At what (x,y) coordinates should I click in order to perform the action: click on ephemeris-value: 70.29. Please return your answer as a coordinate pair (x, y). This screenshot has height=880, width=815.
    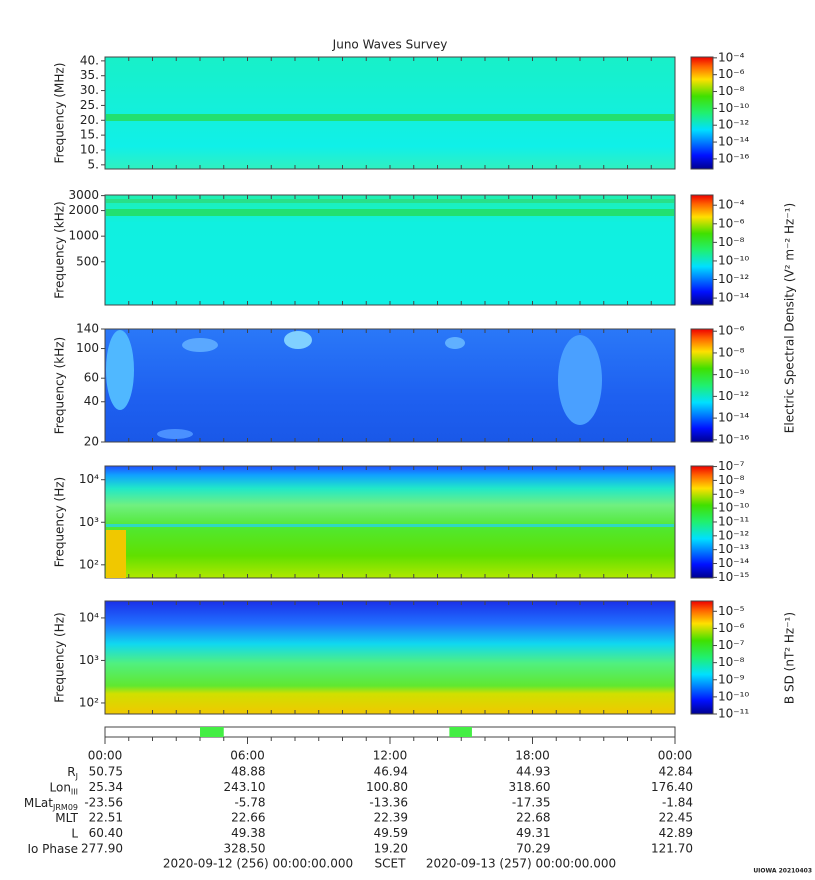
    Looking at the image, I should click on (533, 849).